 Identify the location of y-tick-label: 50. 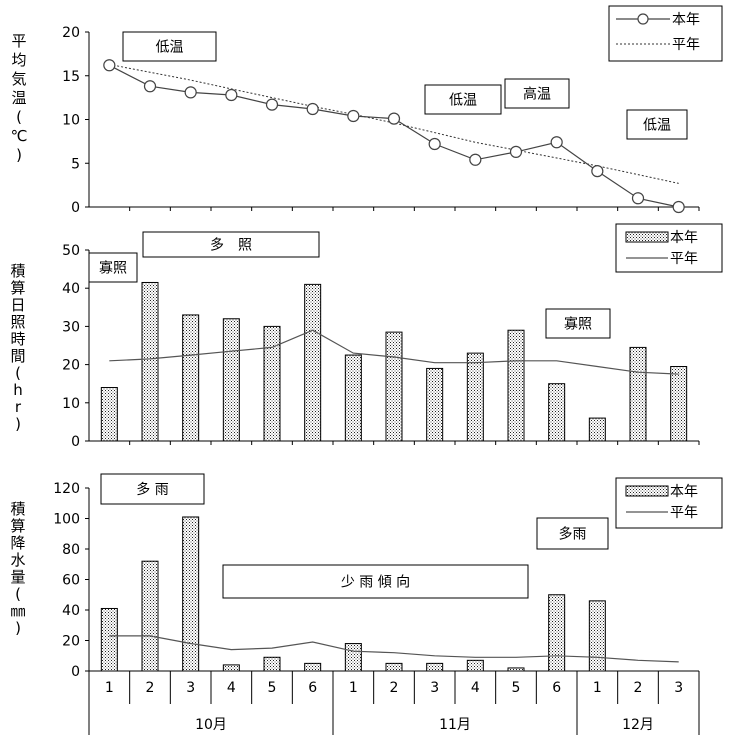
(71, 251).